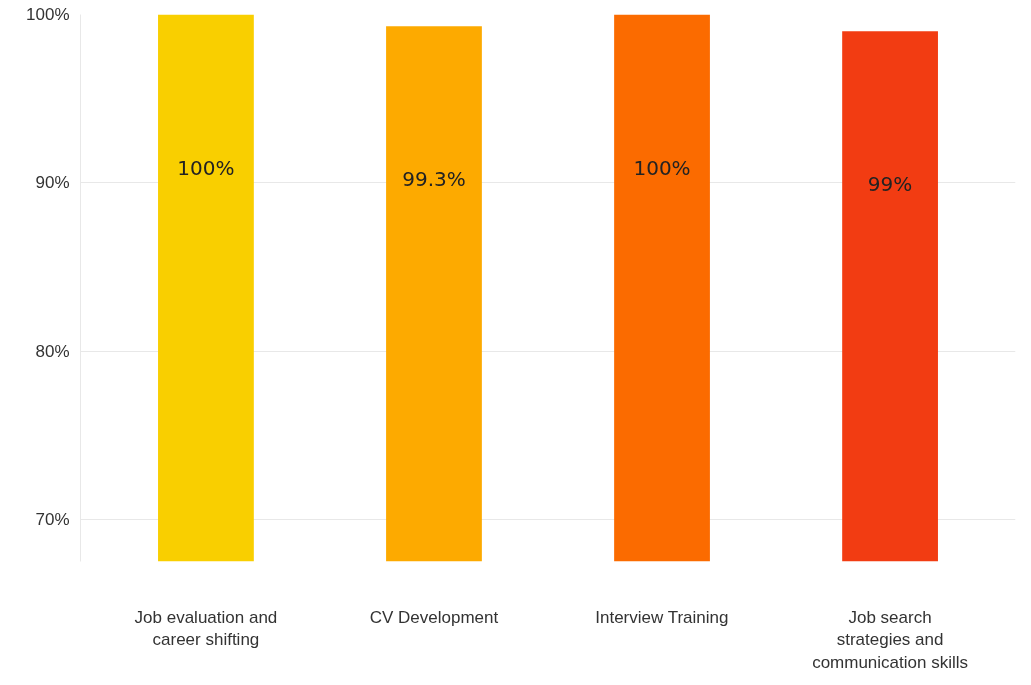 Image resolution: width=1031 pixels, height=685 pixels. What do you see at coordinates (434, 617) in the screenshot?
I see `x-tick-label: CV Development` at bounding box center [434, 617].